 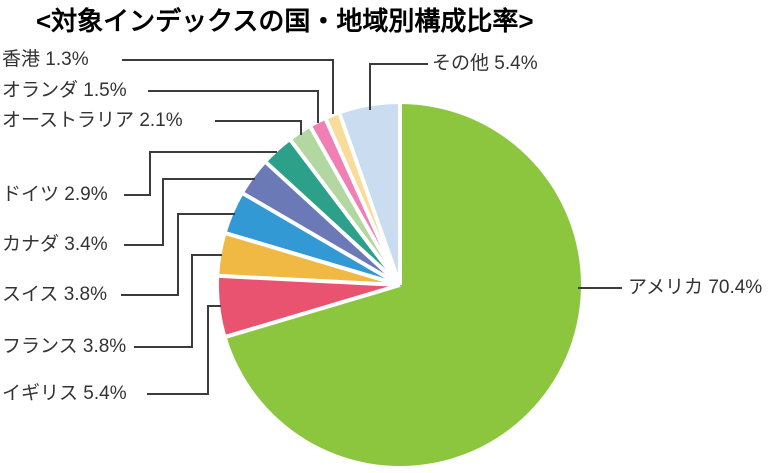 I want to click on label-uk: イギリス 5.4%, so click(x=64, y=393).